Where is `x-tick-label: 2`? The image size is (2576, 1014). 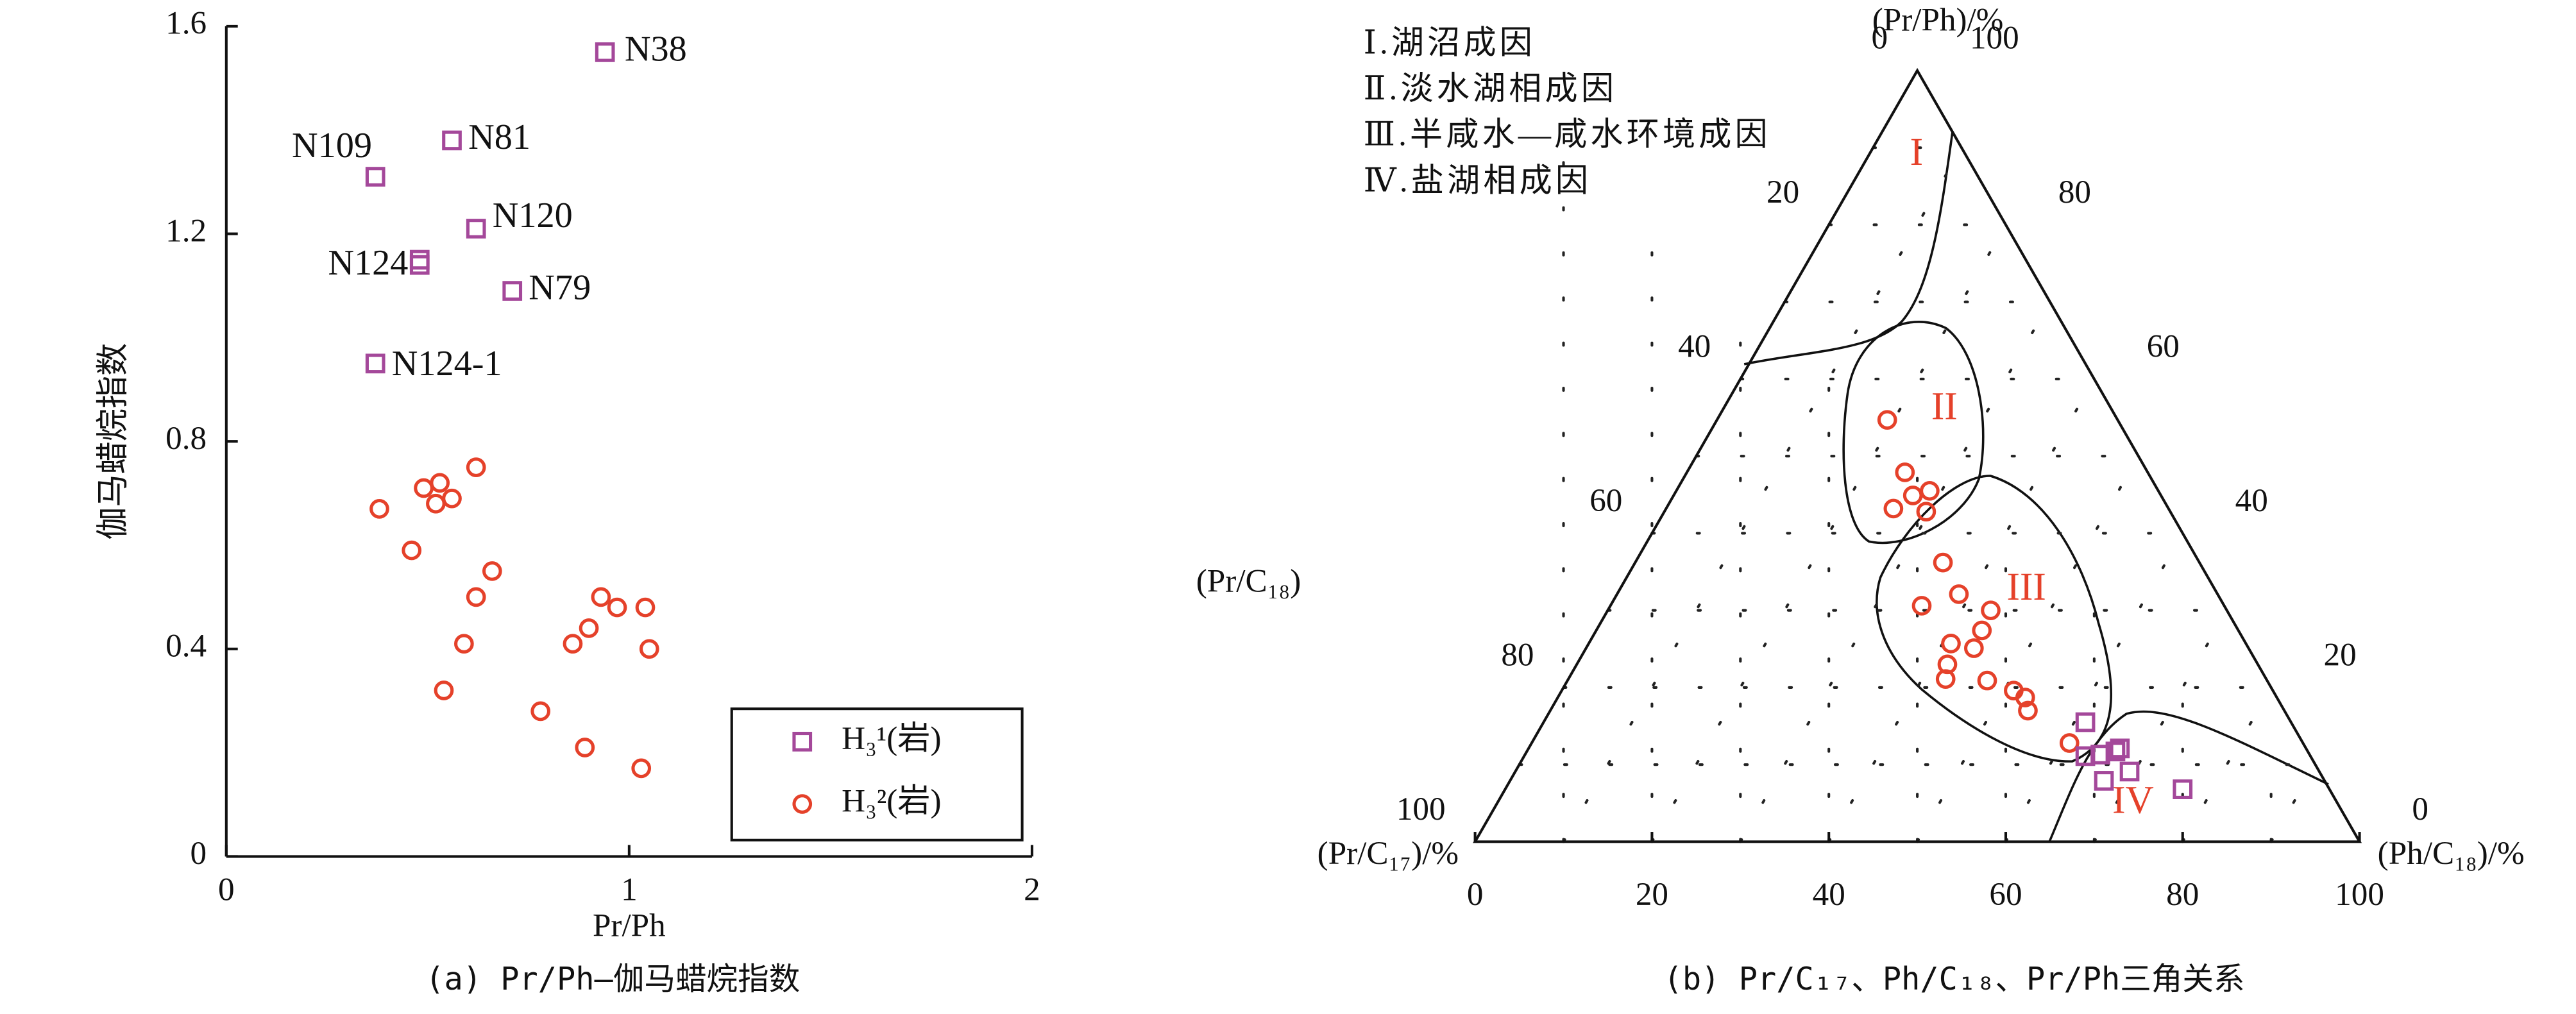 x-tick-label: 2 is located at coordinates (1032, 890).